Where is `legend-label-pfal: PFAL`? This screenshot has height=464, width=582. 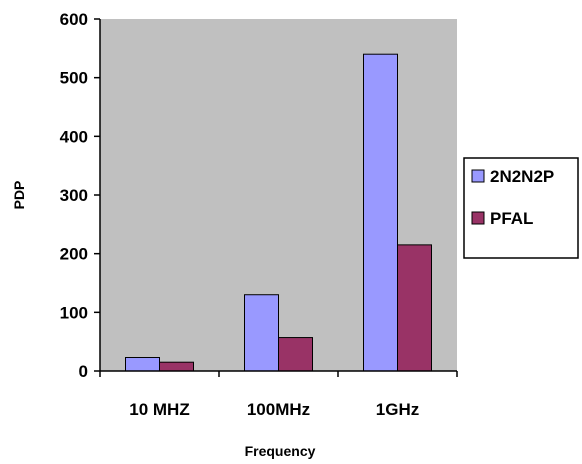
legend-label-pfal: PFAL is located at coordinates (511, 218).